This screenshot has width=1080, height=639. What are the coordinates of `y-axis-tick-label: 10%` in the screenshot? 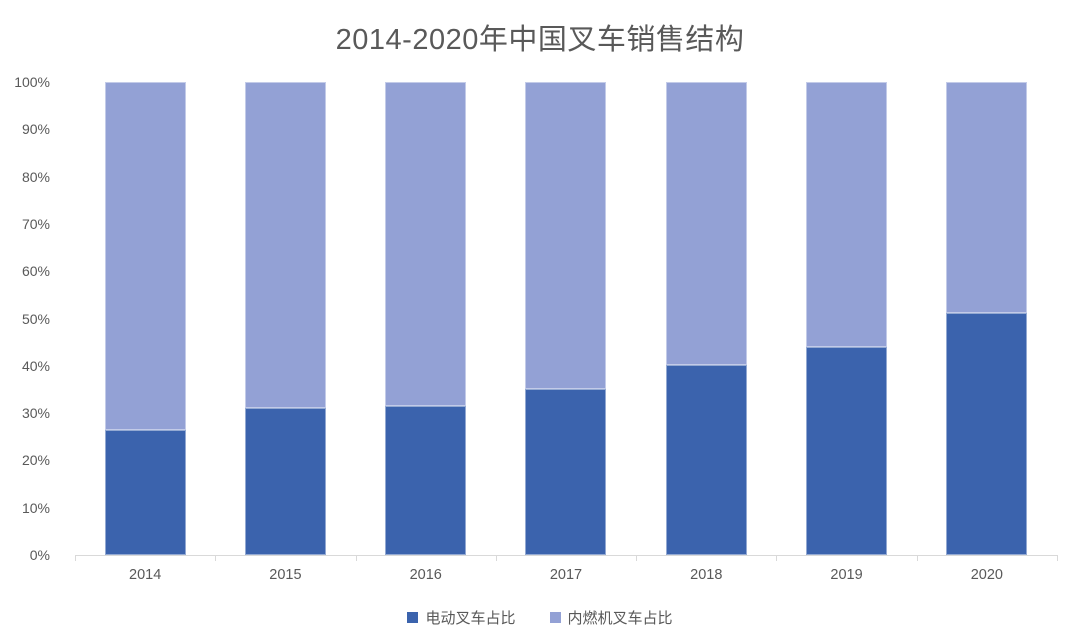 It's located at (35, 507).